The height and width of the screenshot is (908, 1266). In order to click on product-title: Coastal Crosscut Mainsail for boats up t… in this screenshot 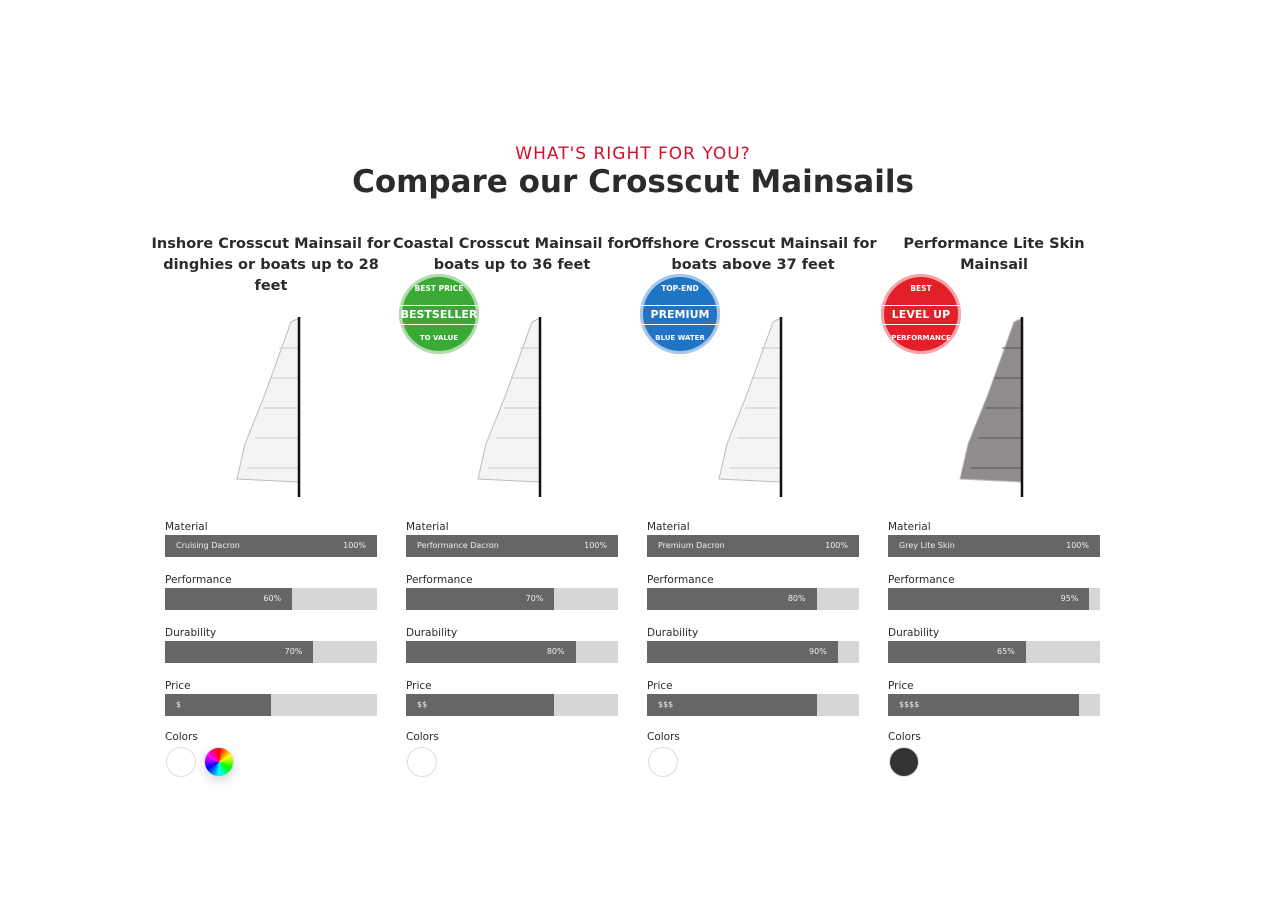, I will do `click(512, 254)`.